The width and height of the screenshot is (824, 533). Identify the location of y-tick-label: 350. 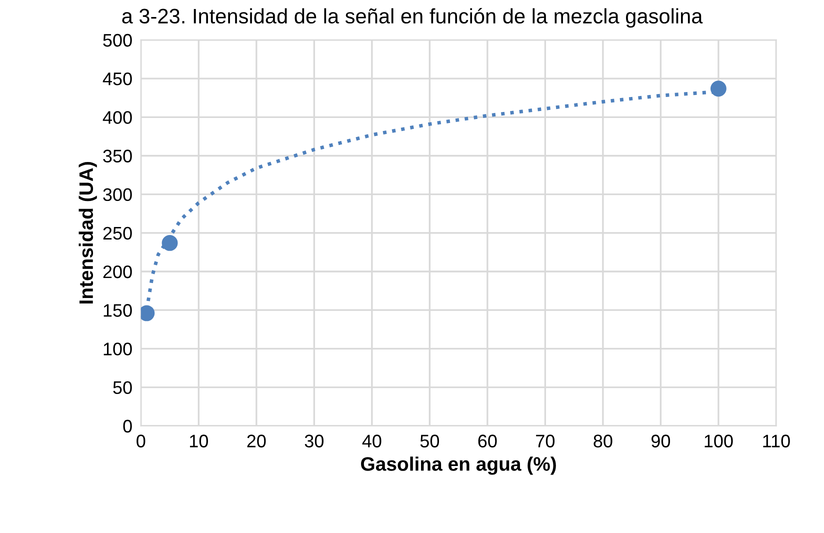
(117, 156).